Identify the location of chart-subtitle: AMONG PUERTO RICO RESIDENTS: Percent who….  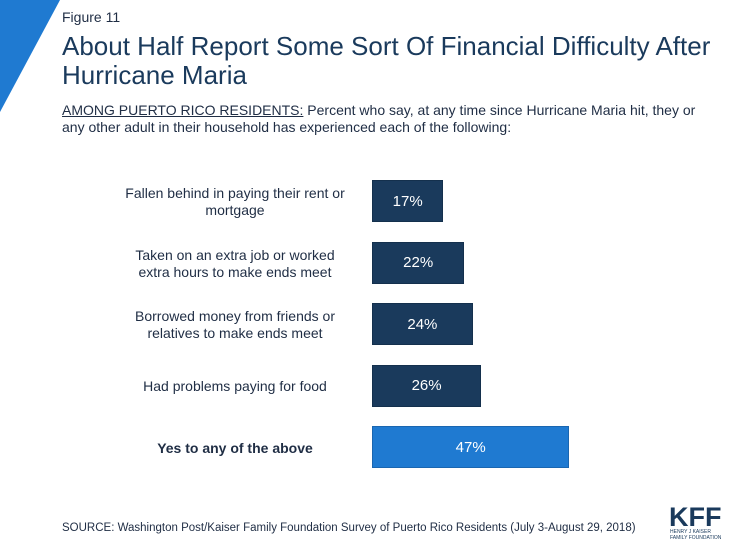
(382, 119).